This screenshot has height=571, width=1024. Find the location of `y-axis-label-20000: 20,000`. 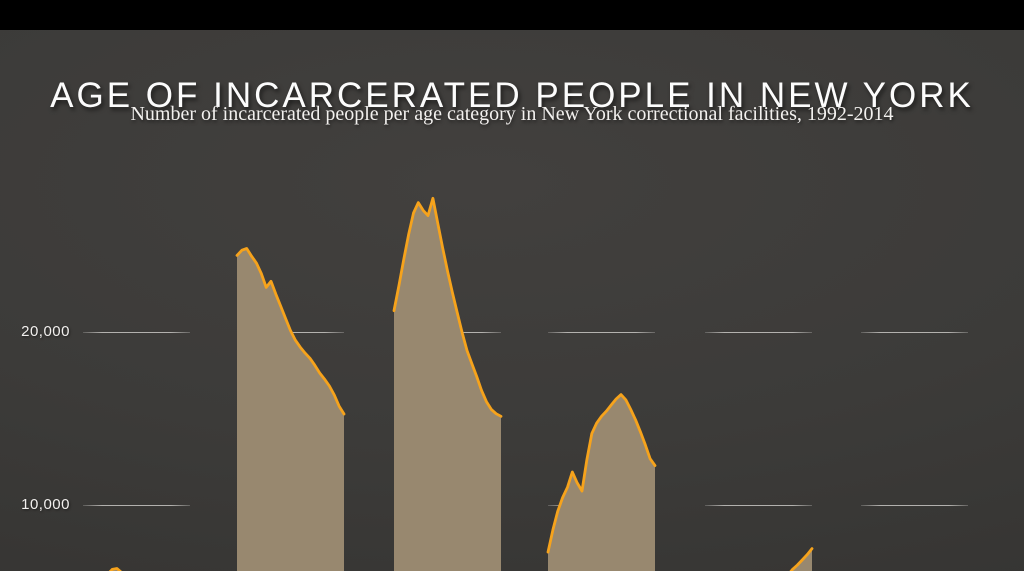

y-axis-label-20000: 20,000 is located at coordinates (45, 331).